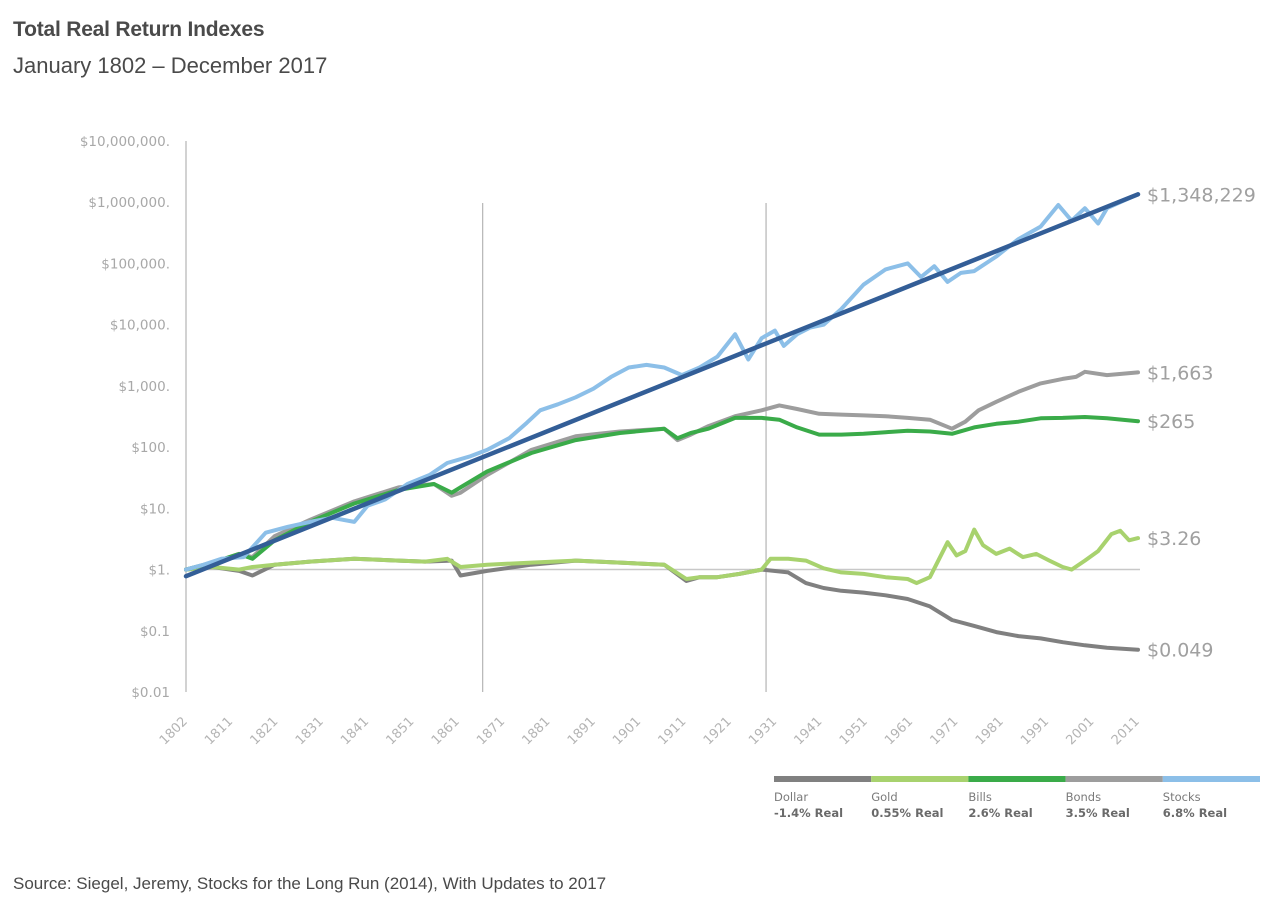  I want to click on x-tick-label: 1831, so click(310, 731).